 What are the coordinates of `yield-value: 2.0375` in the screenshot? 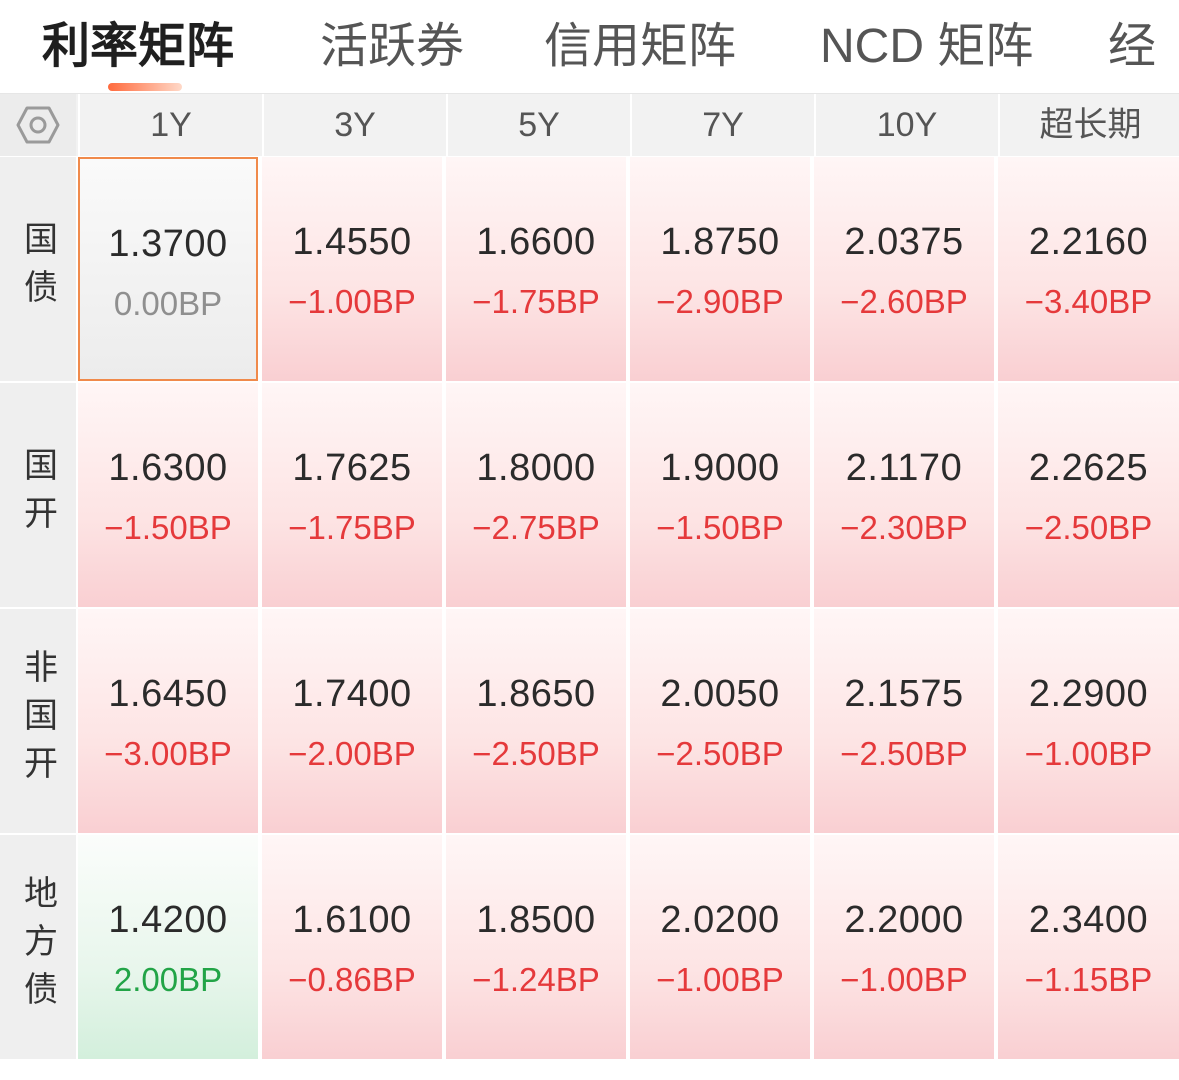 It's located at (904, 242).